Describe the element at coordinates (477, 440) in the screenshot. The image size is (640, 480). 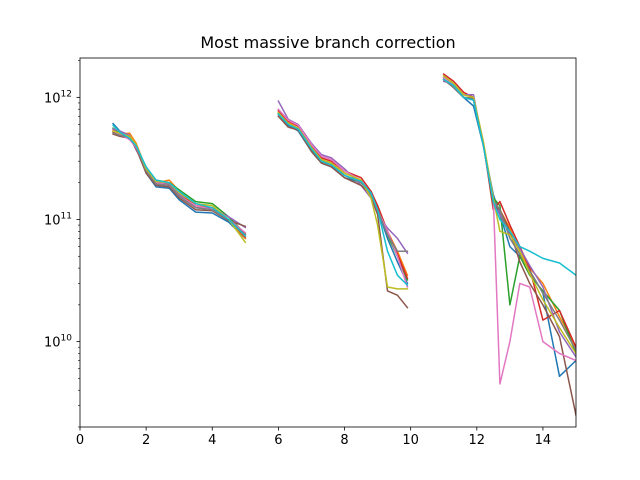
I see `x-tick-label: 12` at that location.